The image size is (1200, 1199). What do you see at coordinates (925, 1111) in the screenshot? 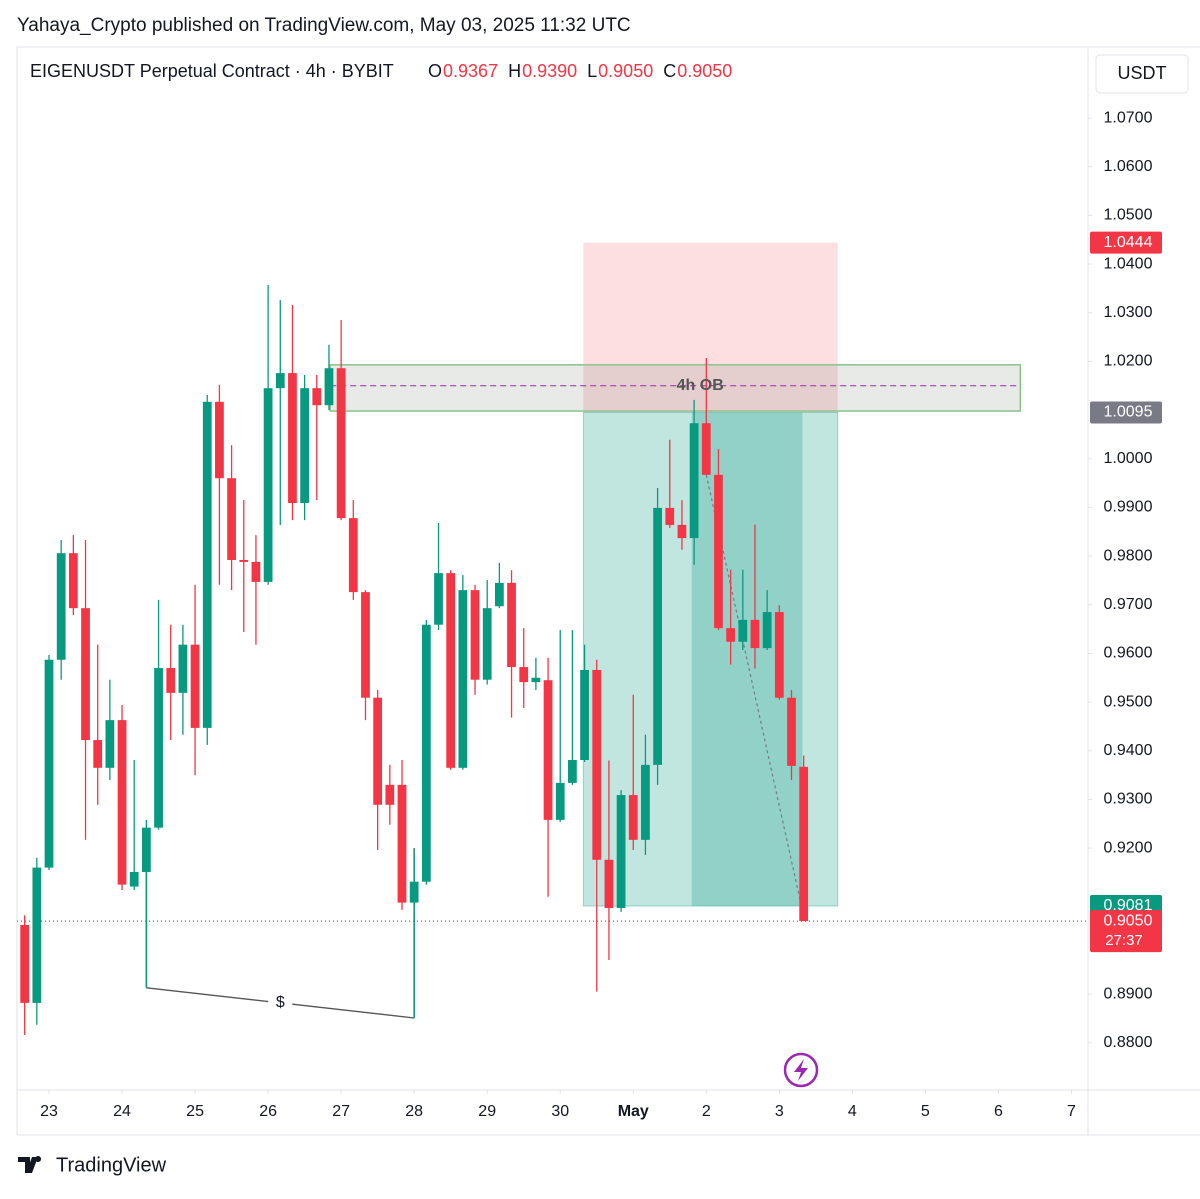
I see `x-tick-label: 5` at bounding box center [925, 1111].